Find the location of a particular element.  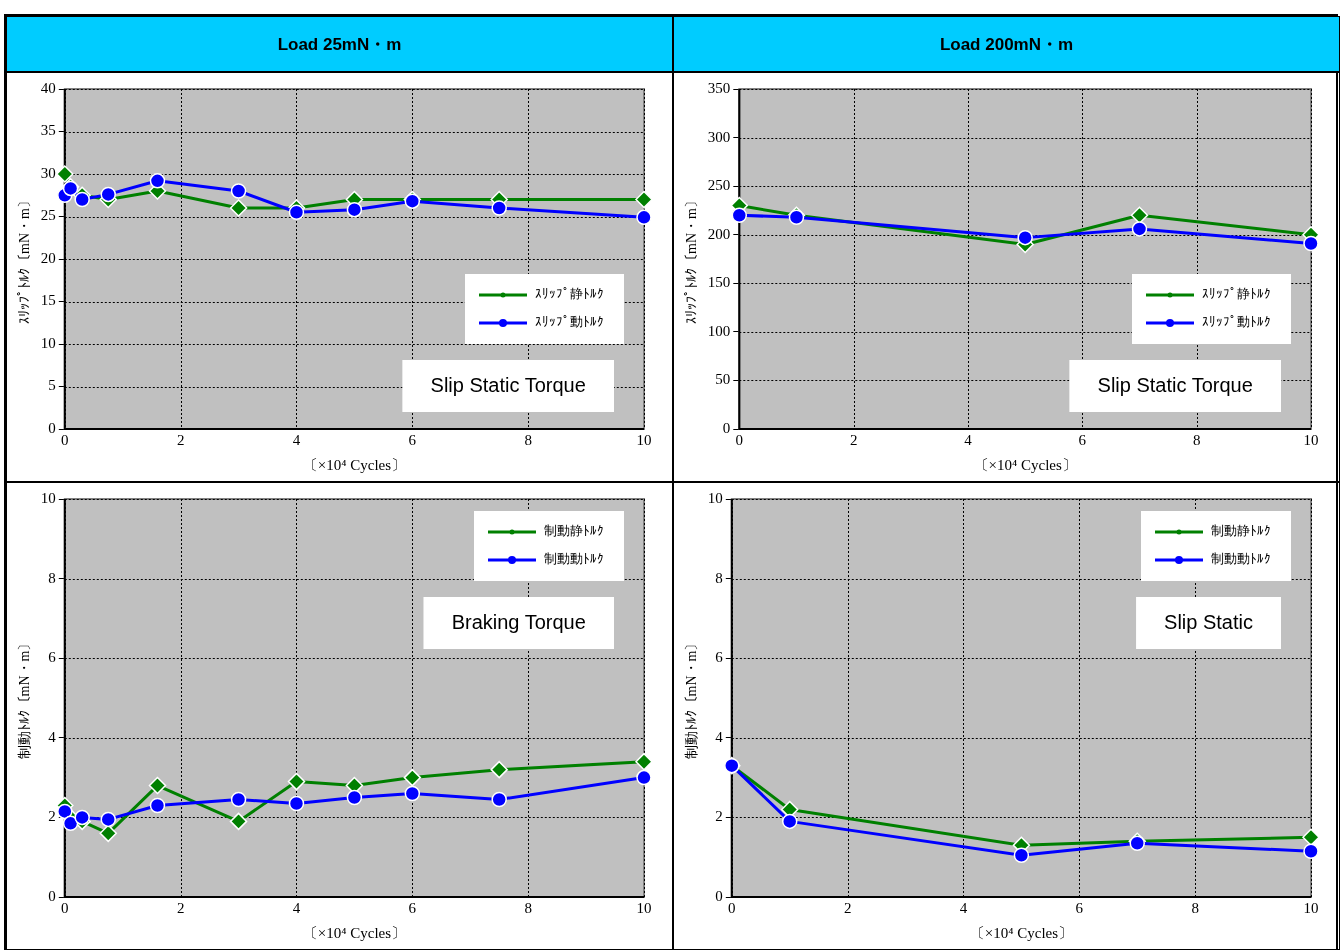

y-tick-label: 35 is located at coordinates (48, 130).